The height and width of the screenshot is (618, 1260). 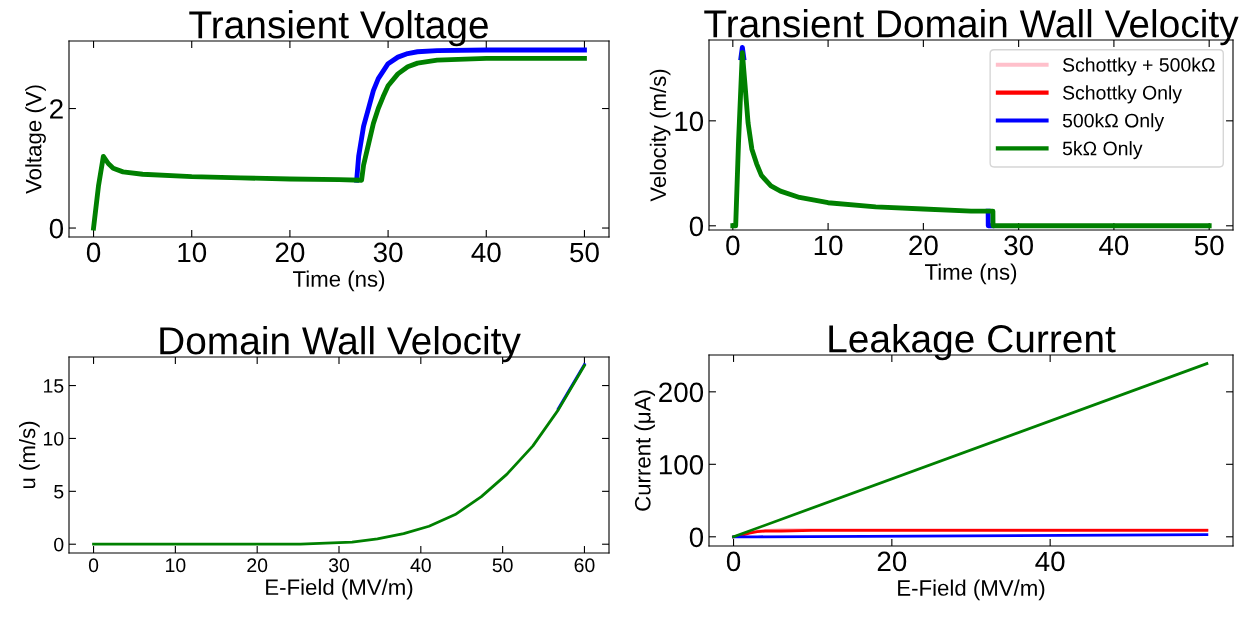 What do you see at coordinates (1122, 94) in the screenshot?
I see `legend-label: Schottky Only` at bounding box center [1122, 94].